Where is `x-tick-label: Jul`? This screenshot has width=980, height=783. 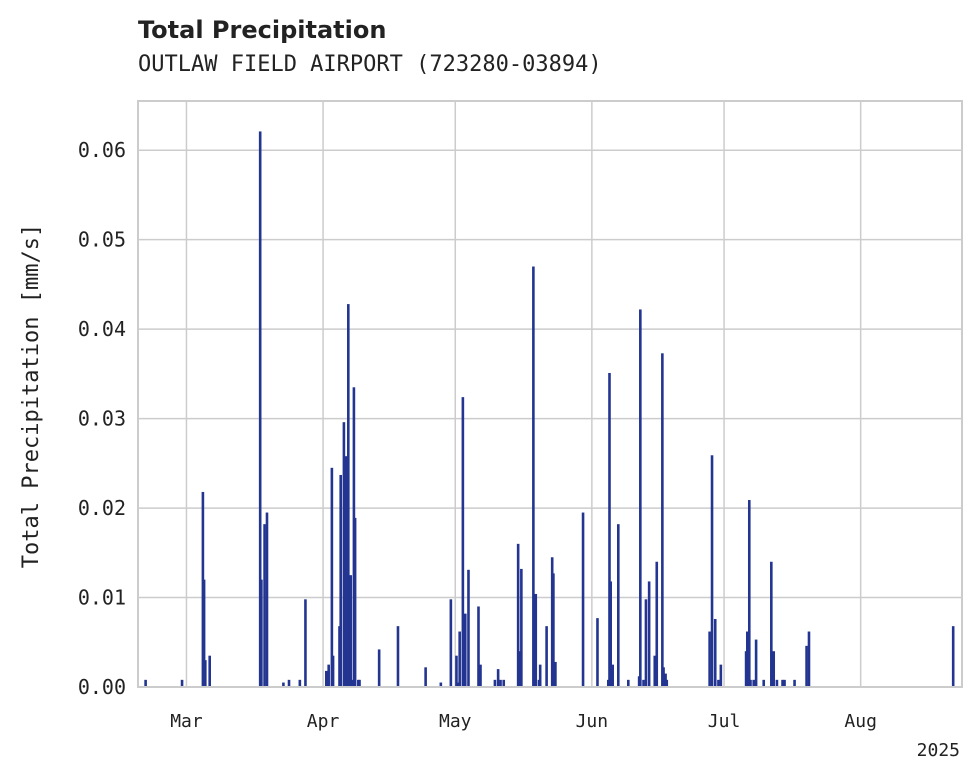
x-tick-label: Jul is located at coordinates (724, 721).